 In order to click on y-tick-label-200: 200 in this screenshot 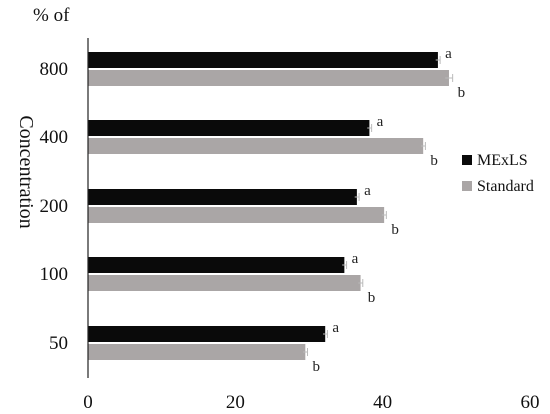, I will do `click(54, 206)`.